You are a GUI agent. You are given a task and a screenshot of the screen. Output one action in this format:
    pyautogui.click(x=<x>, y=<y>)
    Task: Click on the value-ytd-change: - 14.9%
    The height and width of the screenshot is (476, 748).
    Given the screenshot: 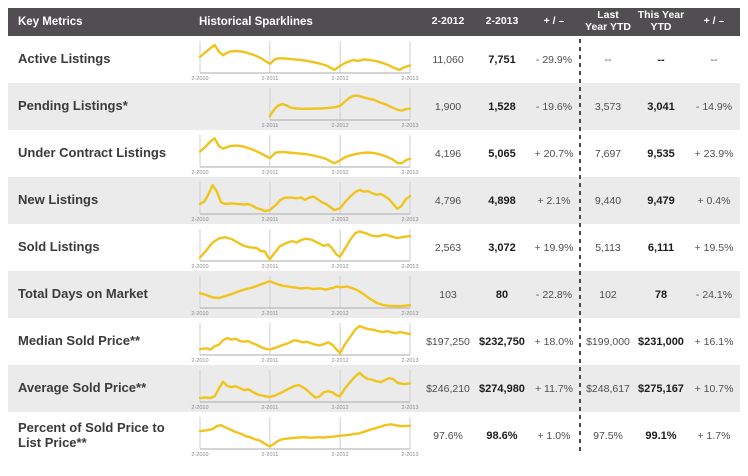 What is the action you would take?
    pyautogui.click(x=714, y=106)
    